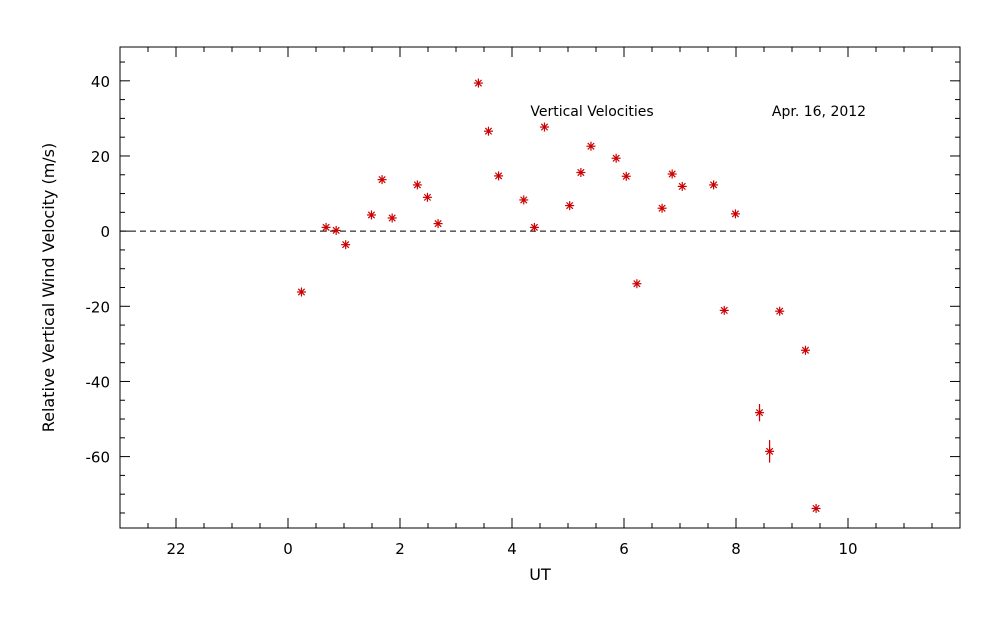 Image resolution: width=1000 pixels, height=625 pixels. I want to click on x-tick-labels: 22 0 2 4 6 8 10, so click(511, 549).